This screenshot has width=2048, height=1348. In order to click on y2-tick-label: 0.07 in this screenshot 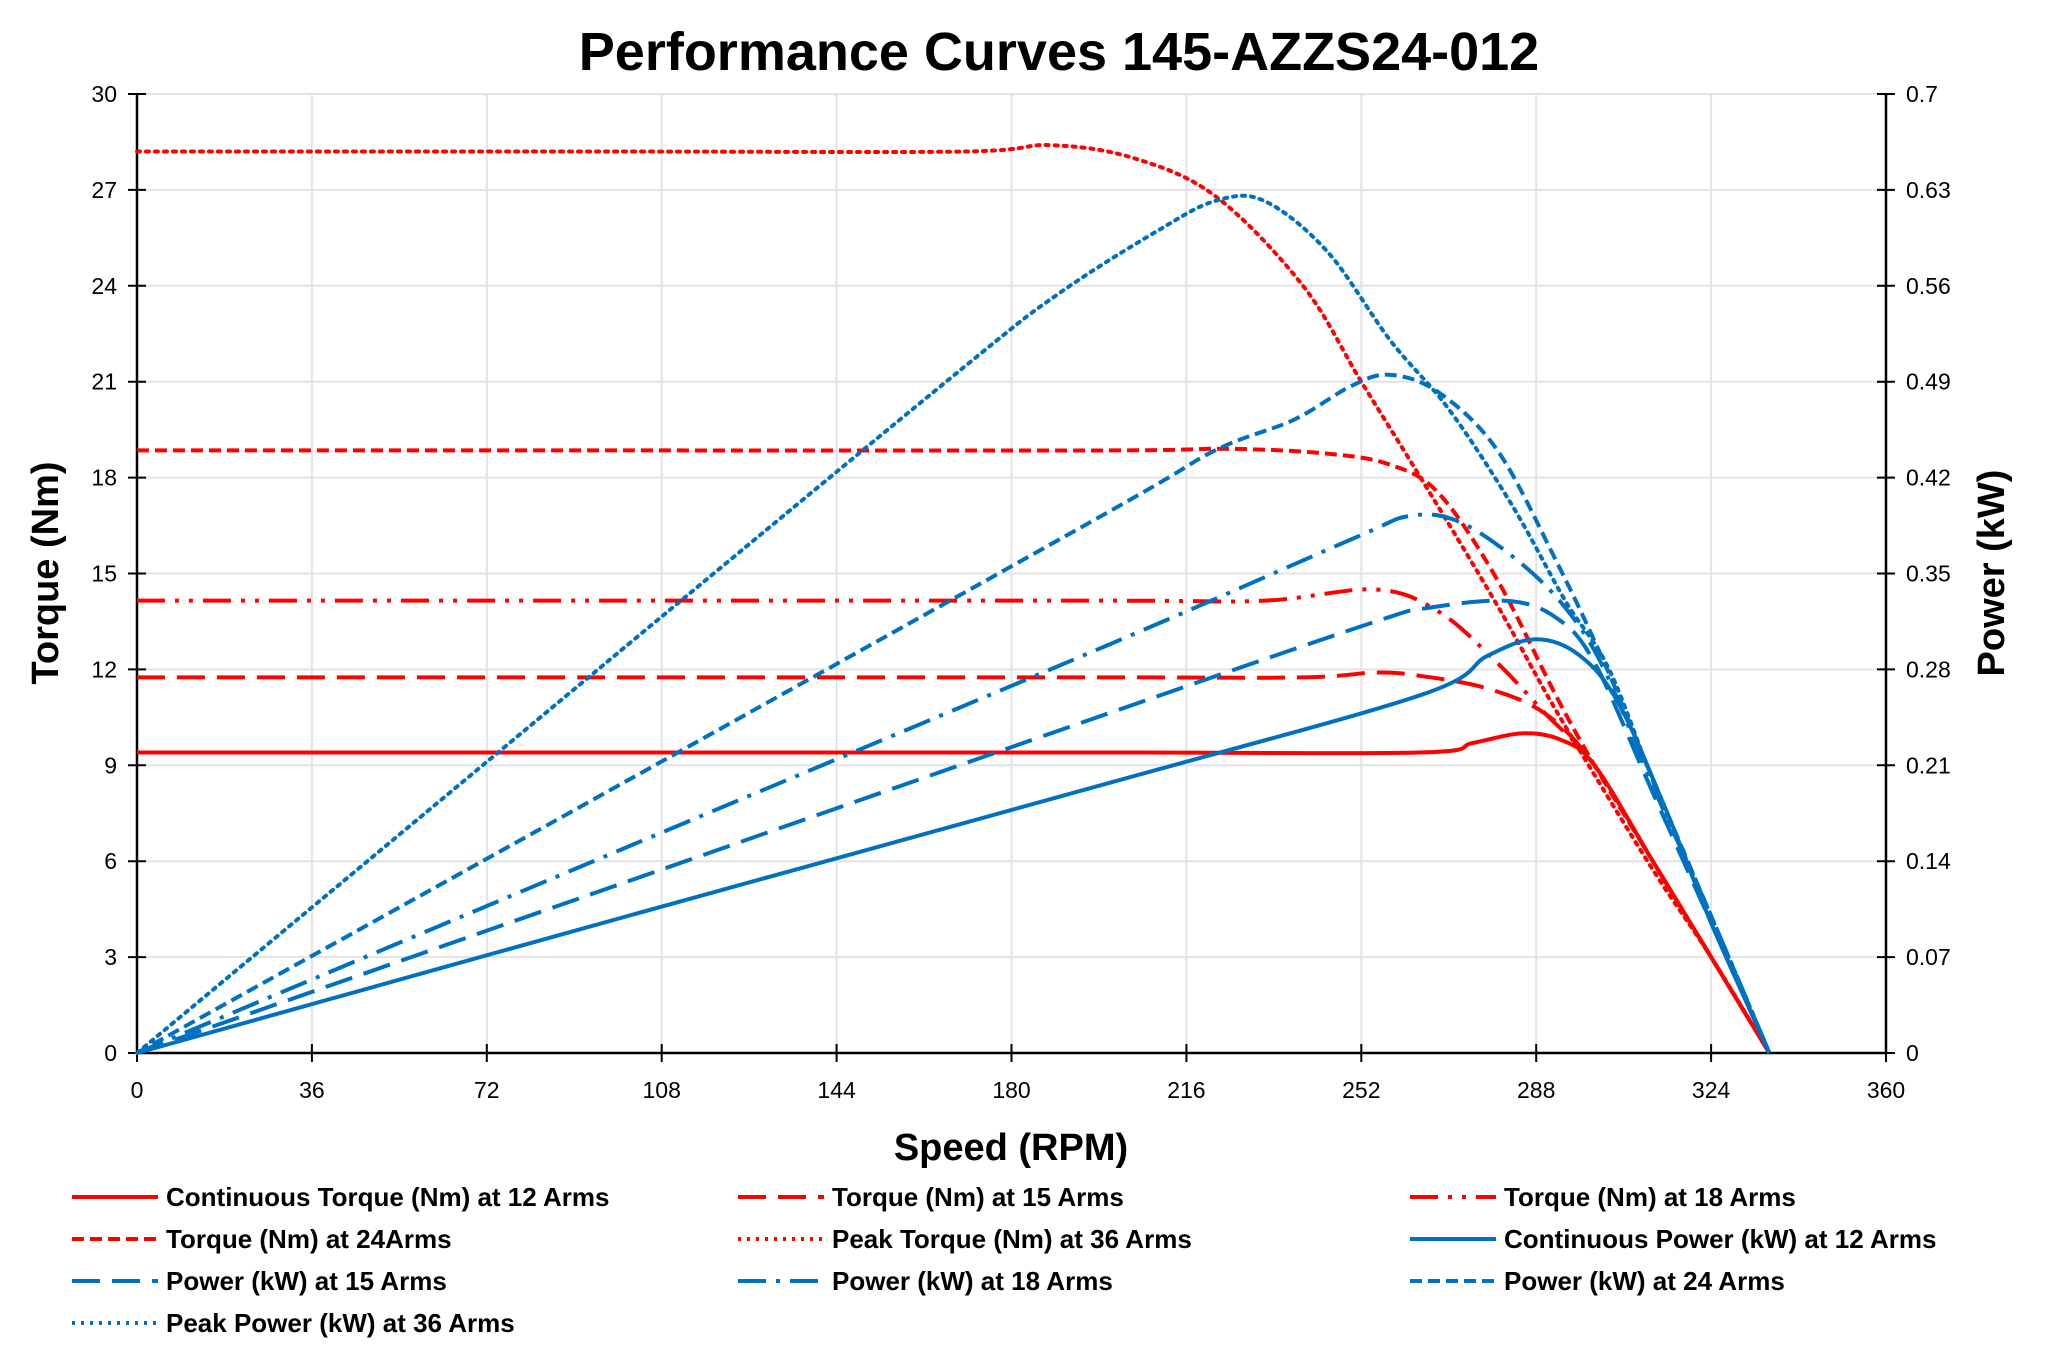, I will do `click(1928, 957)`.